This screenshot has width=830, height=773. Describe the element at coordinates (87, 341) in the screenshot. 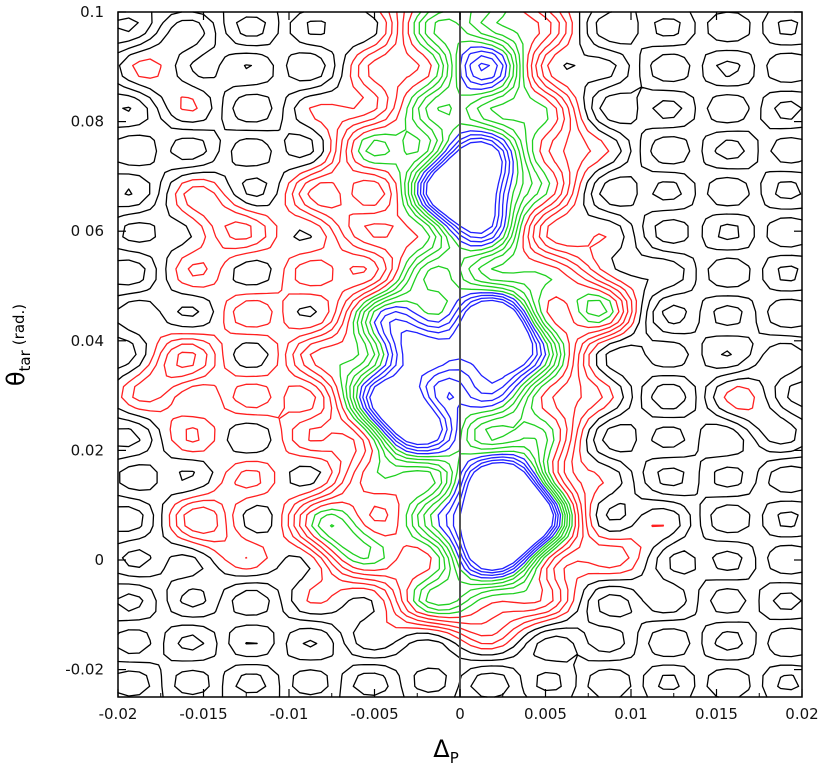

I see `y-tick-label: 0.04` at that location.